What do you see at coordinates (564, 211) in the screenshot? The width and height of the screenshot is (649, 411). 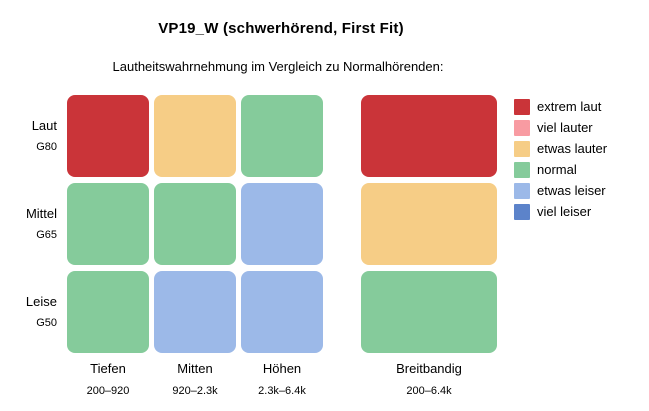 I see `legend-label: viel leiser` at bounding box center [564, 211].